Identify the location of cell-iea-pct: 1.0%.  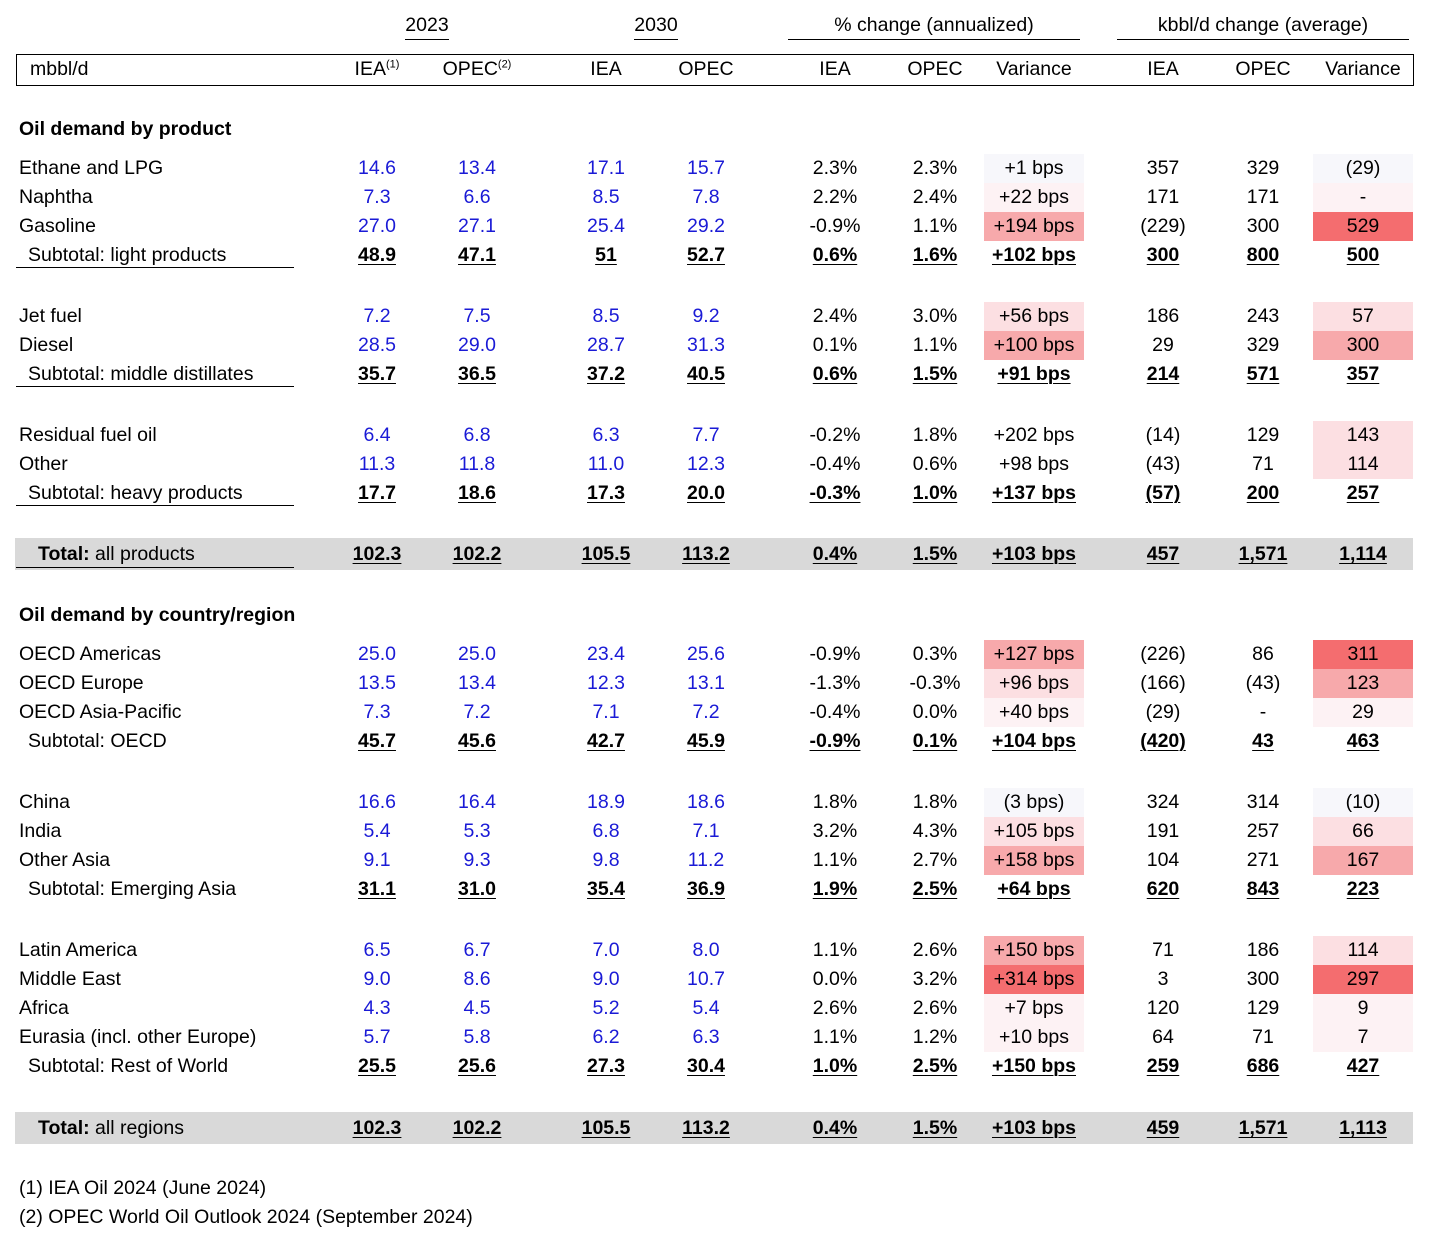
(835, 1066).